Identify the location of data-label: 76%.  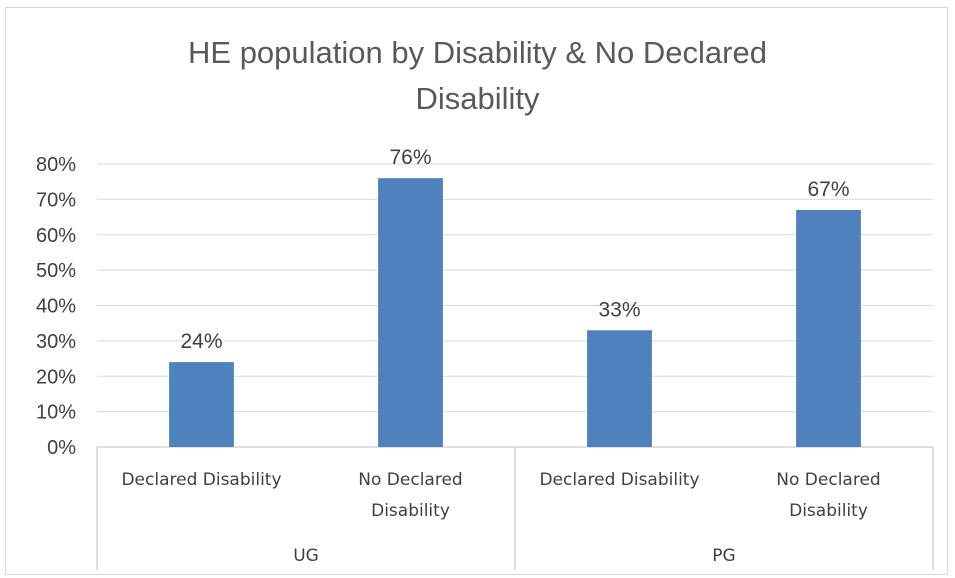
(410, 157).